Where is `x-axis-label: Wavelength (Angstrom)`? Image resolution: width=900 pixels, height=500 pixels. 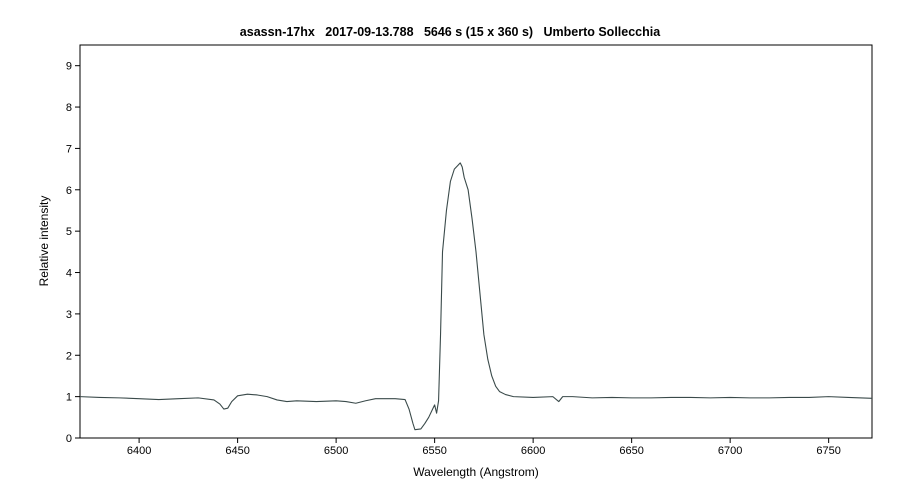
x-axis-label: Wavelength (Angstrom) is located at coordinates (476, 472).